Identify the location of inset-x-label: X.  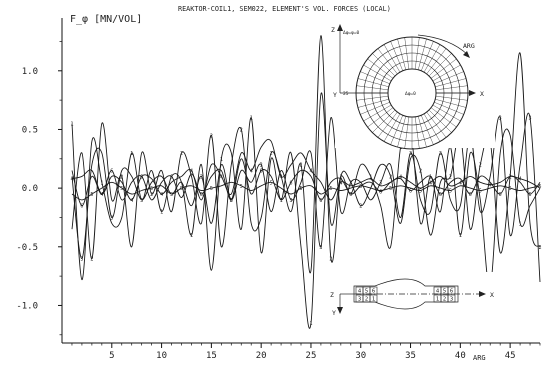
(482, 94).